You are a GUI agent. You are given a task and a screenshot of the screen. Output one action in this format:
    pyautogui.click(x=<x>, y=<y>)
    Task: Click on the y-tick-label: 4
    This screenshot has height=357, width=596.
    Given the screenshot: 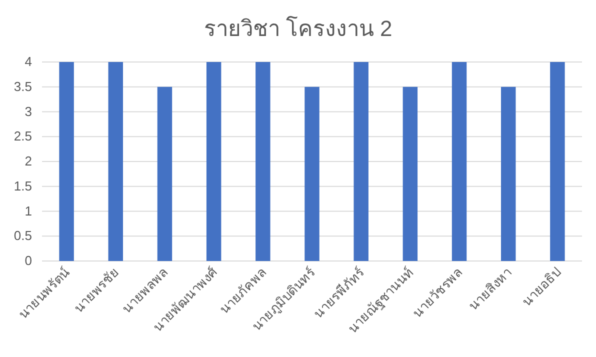 What is the action you would take?
    pyautogui.click(x=28, y=61)
    